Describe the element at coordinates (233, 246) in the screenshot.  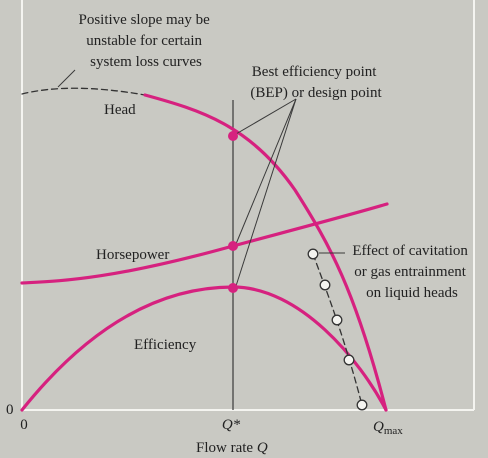
I see `bep-horsepower-point` at that location.